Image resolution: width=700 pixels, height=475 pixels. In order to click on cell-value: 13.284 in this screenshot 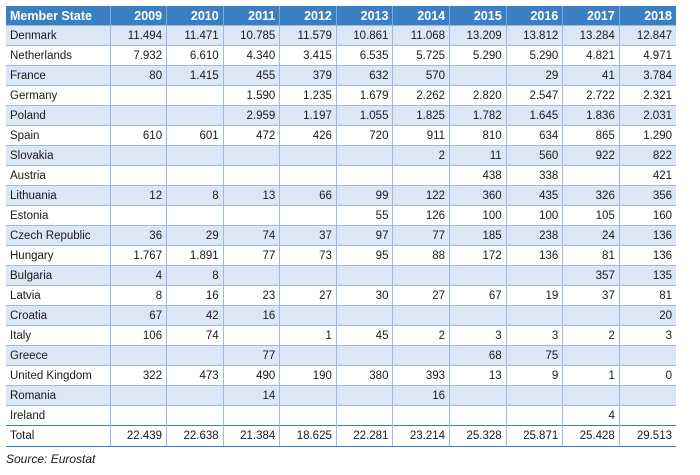, I will do `click(591, 35)`.